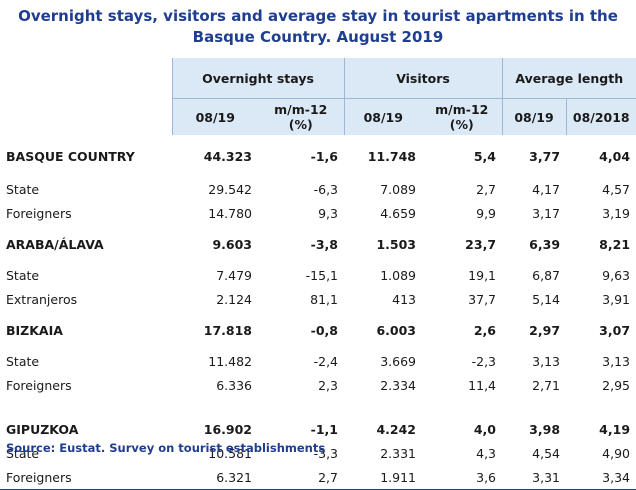 The image size is (636, 490). What do you see at coordinates (616, 453) in the screenshot?
I see `table-cell: 4,90` at bounding box center [616, 453].